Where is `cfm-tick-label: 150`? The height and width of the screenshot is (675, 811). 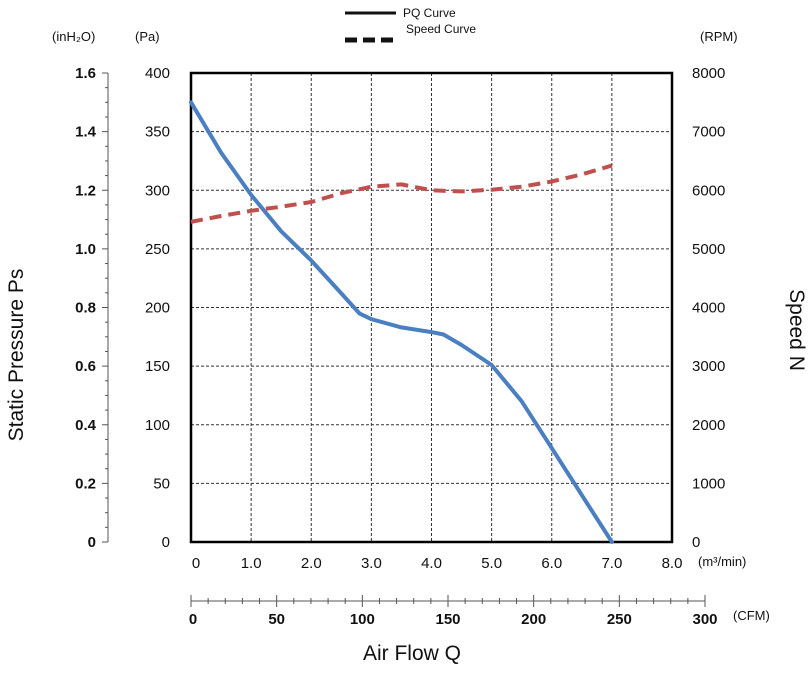 cfm-tick-label: 150 is located at coordinates (447, 619).